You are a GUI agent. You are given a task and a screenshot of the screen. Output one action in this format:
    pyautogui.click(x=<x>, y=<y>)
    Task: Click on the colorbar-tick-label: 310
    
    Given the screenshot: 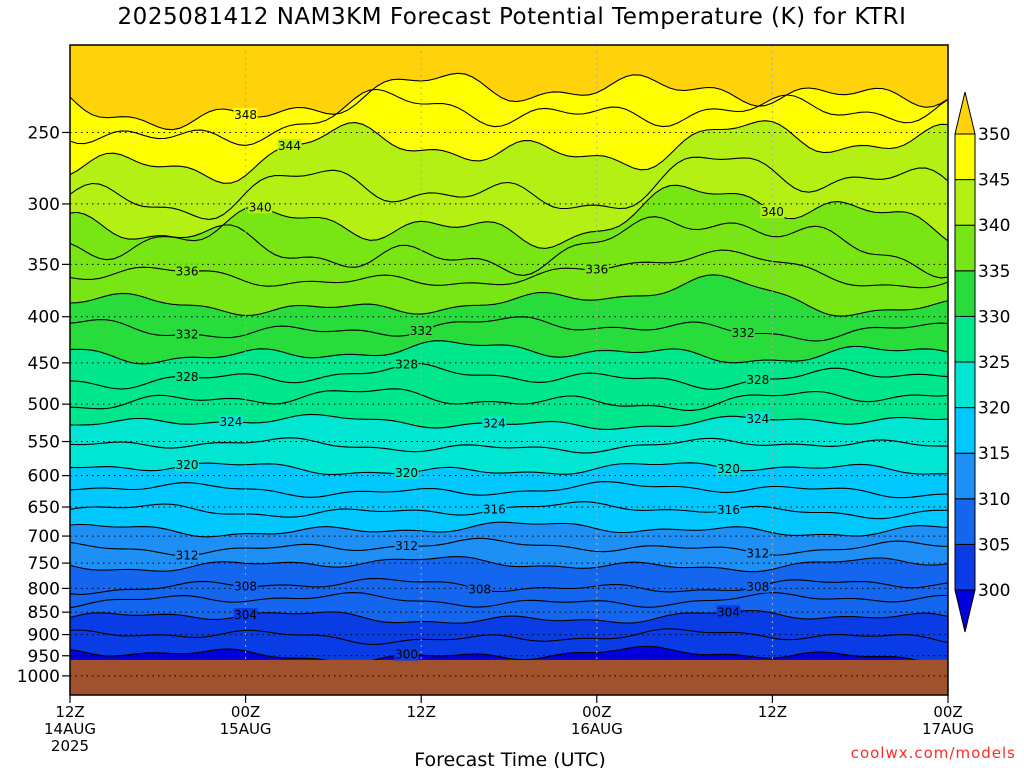 What is the action you would take?
    pyautogui.click(x=994, y=500)
    